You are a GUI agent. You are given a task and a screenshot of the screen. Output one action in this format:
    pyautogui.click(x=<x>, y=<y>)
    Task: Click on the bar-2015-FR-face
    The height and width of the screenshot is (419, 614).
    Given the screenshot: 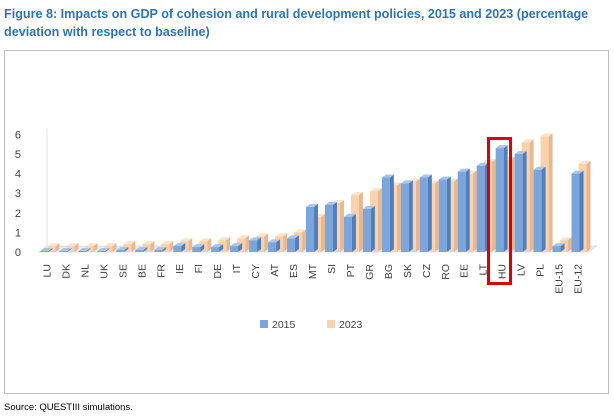 What is the action you would take?
    pyautogui.click(x=158, y=251)
    